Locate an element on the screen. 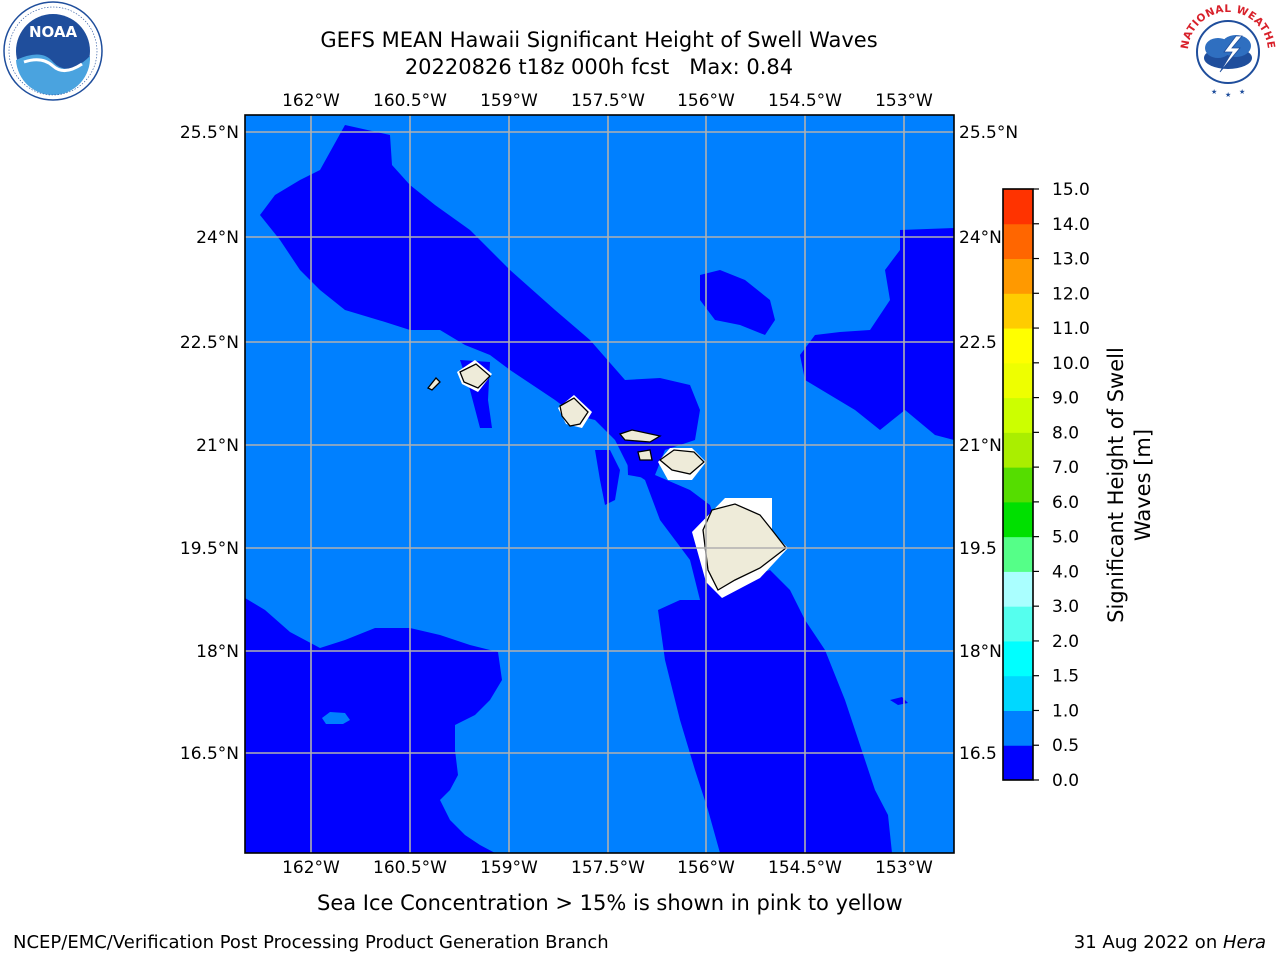 Image resolution: width=1280 pixels, height=960 pixels. colorbar-tick-label: 5.0 is located at coordinates (1065, 538).